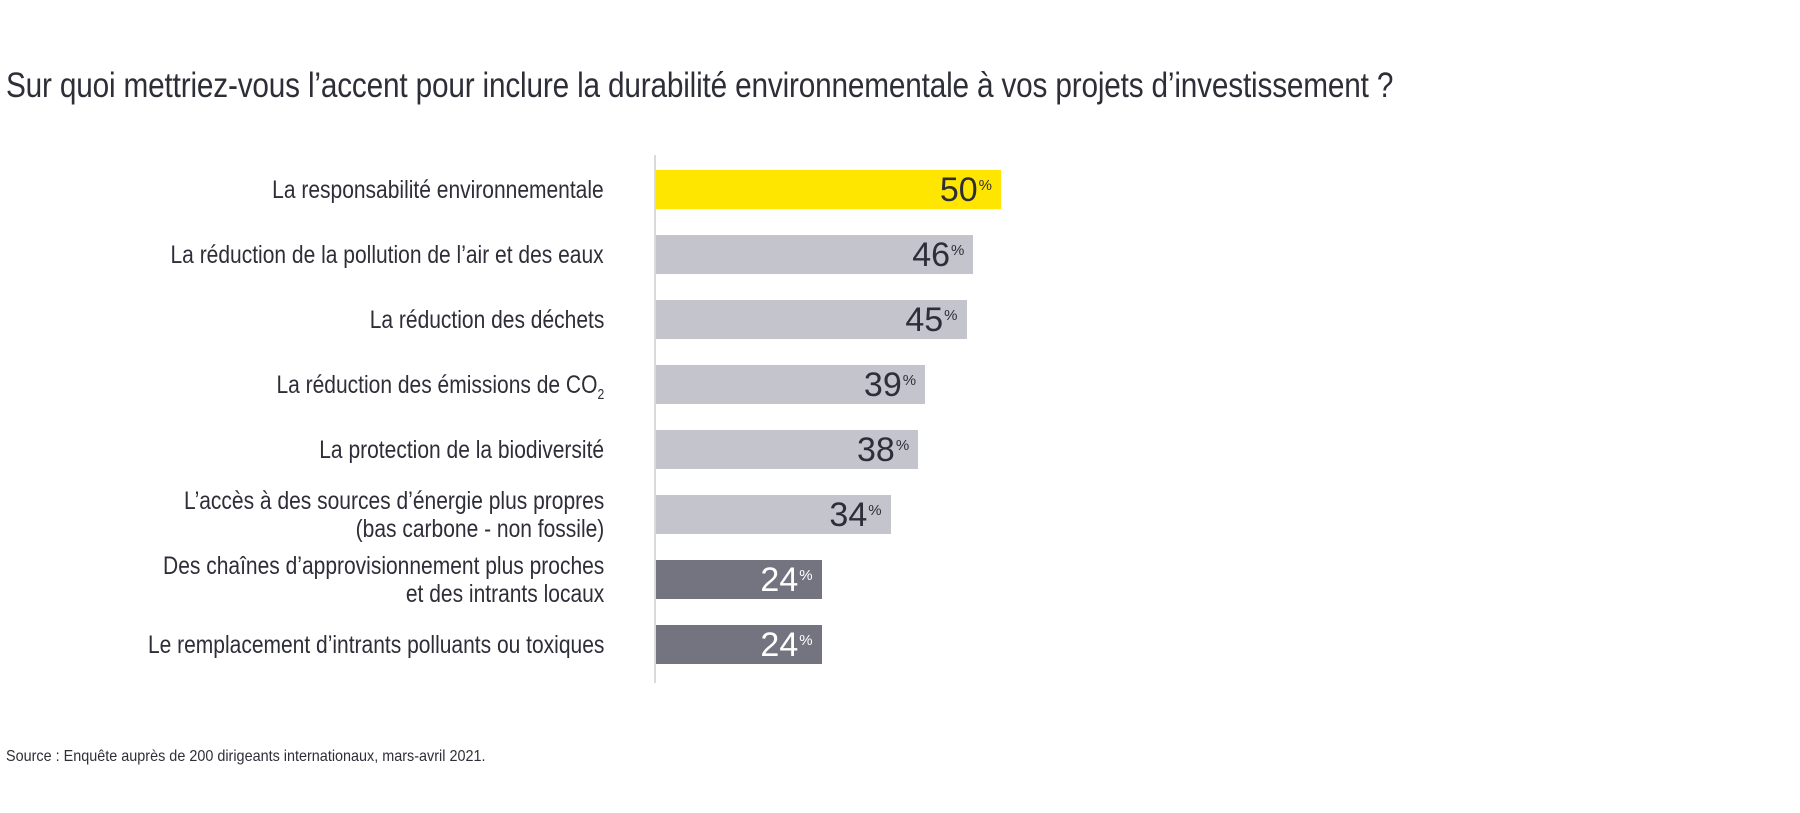  I want to click on bar: 46%, so click(815, 254).